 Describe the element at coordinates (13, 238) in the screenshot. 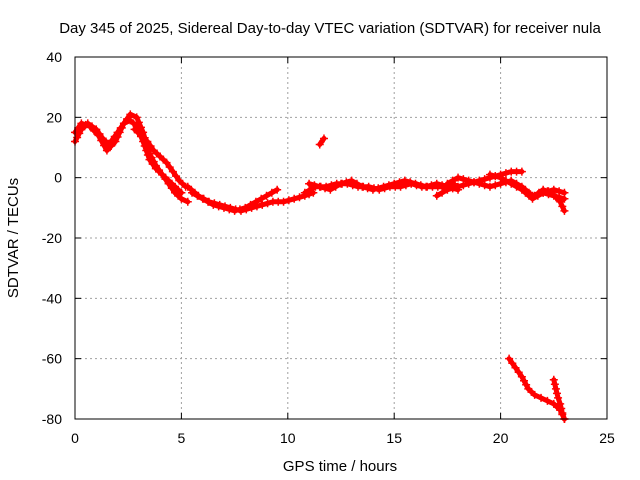

I see `y-axis-label: SDTVAR / TECUs` at that location.